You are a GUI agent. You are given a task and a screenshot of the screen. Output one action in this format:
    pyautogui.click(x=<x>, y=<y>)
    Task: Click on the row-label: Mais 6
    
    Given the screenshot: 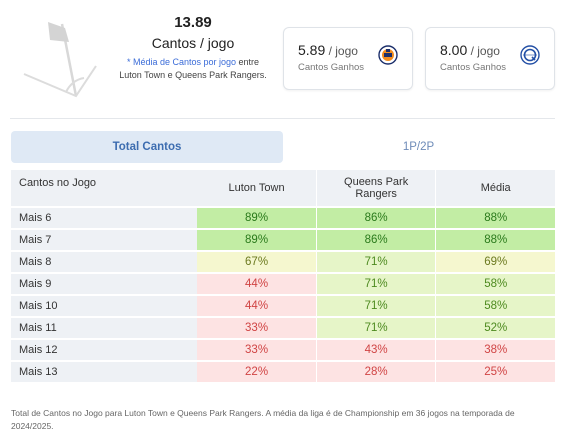 What is the action you would take?
    pyautogui.click(x=104, y=217)
    